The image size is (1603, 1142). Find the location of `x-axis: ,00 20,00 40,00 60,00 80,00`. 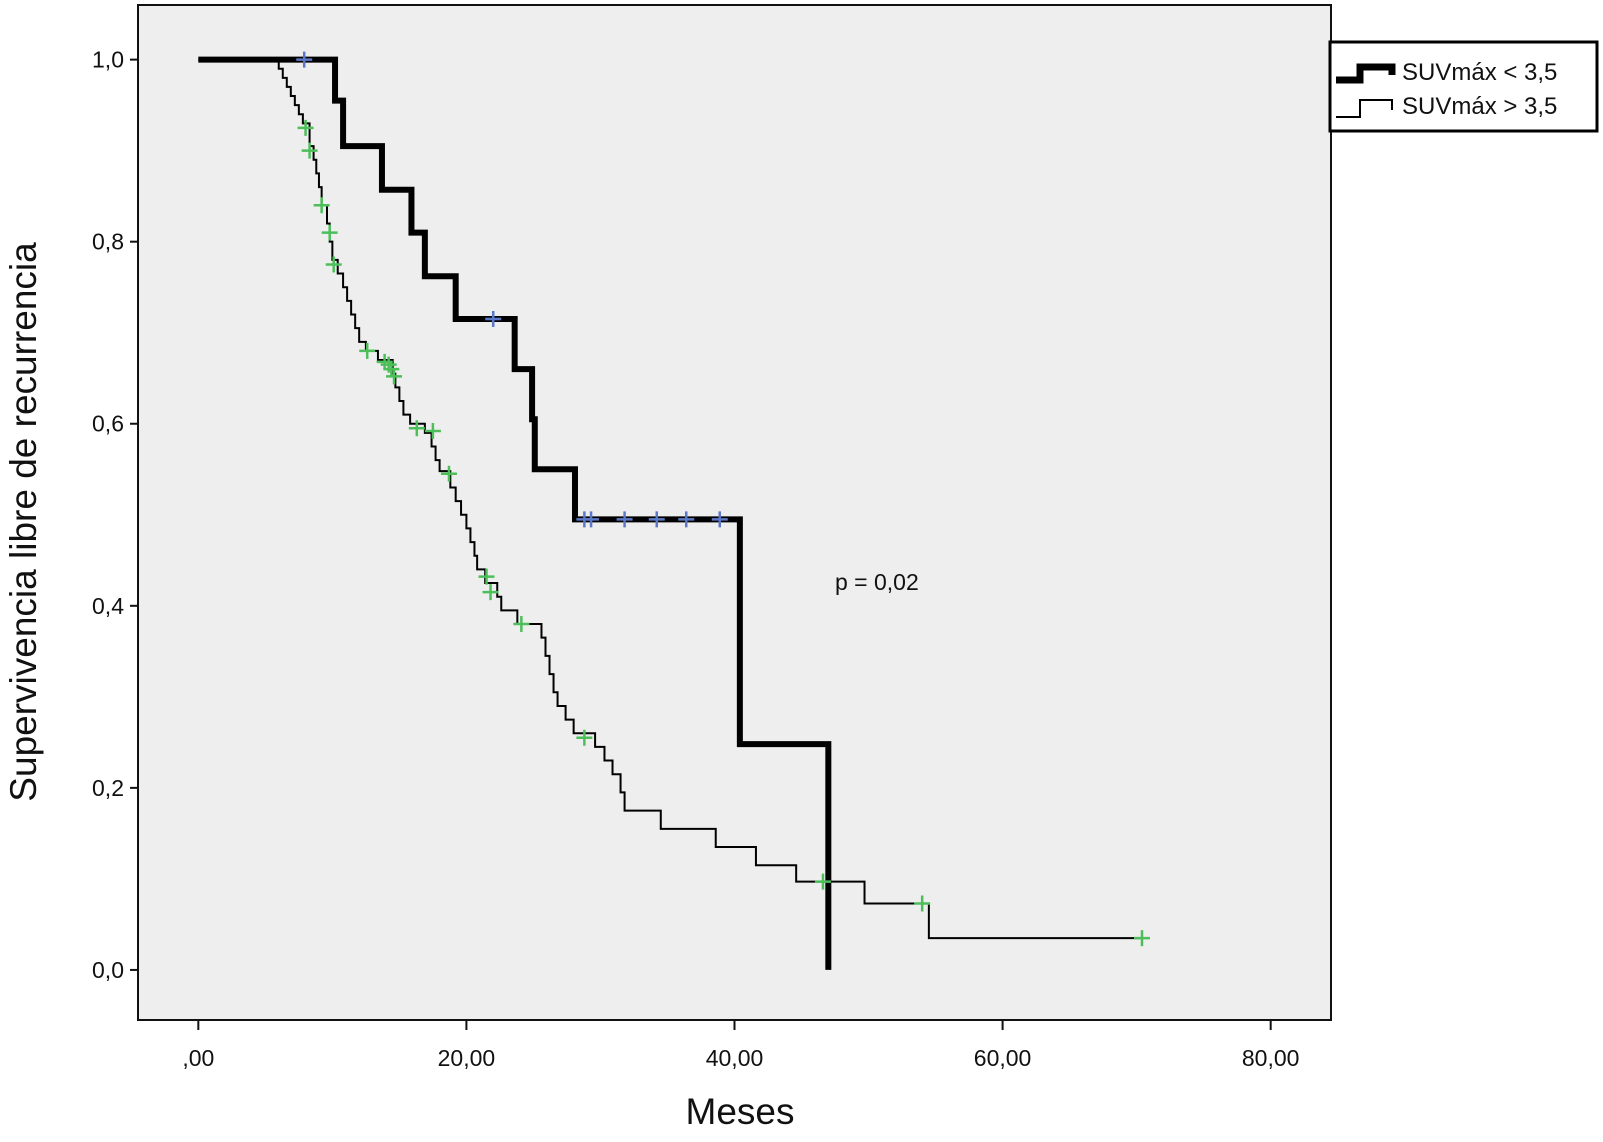

x-axis: ,00 20,00 40,00 60,00 80,00 is located at coordinates (740, 1045).